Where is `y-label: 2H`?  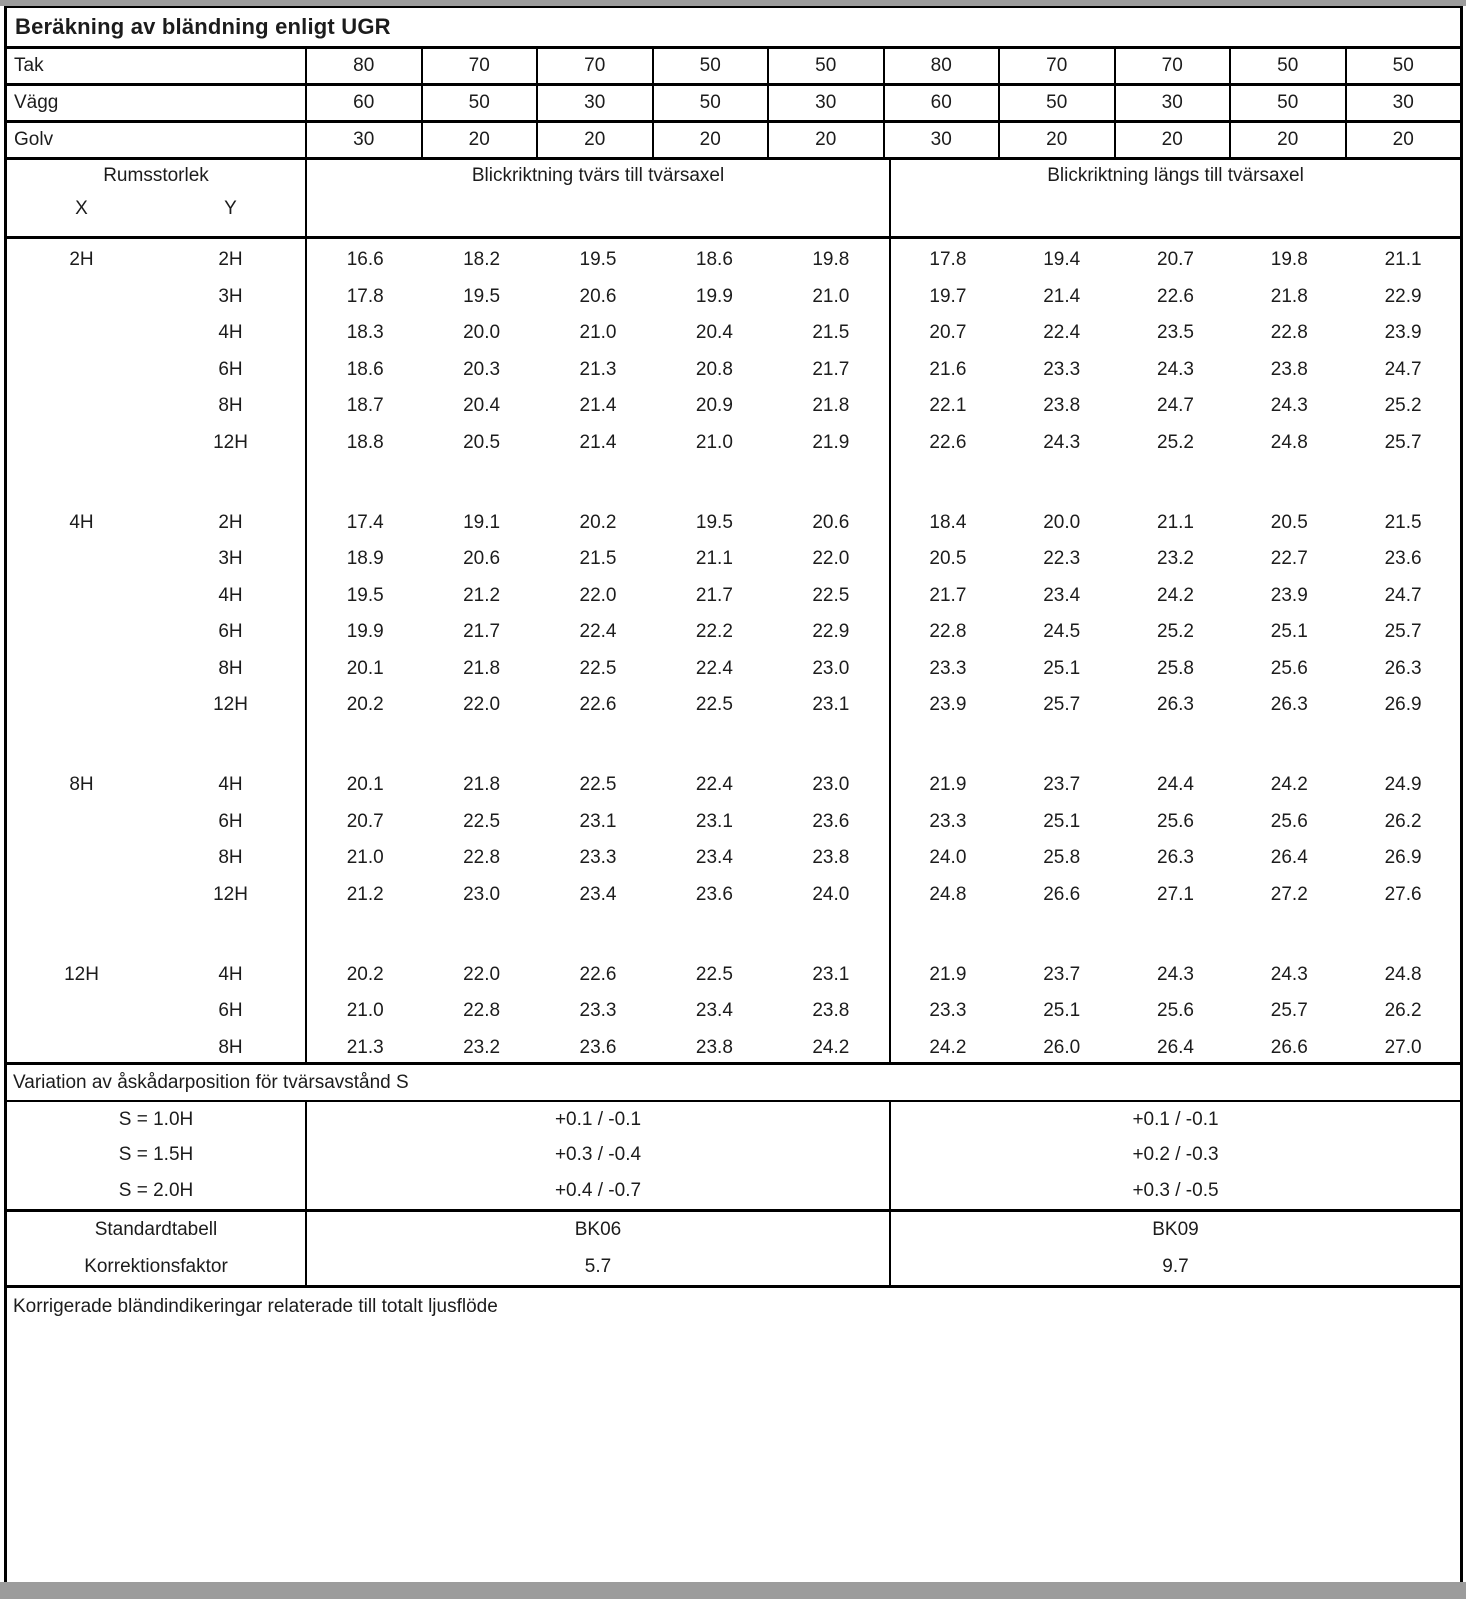
y-label: 2H is located at coordinates (230, 260).